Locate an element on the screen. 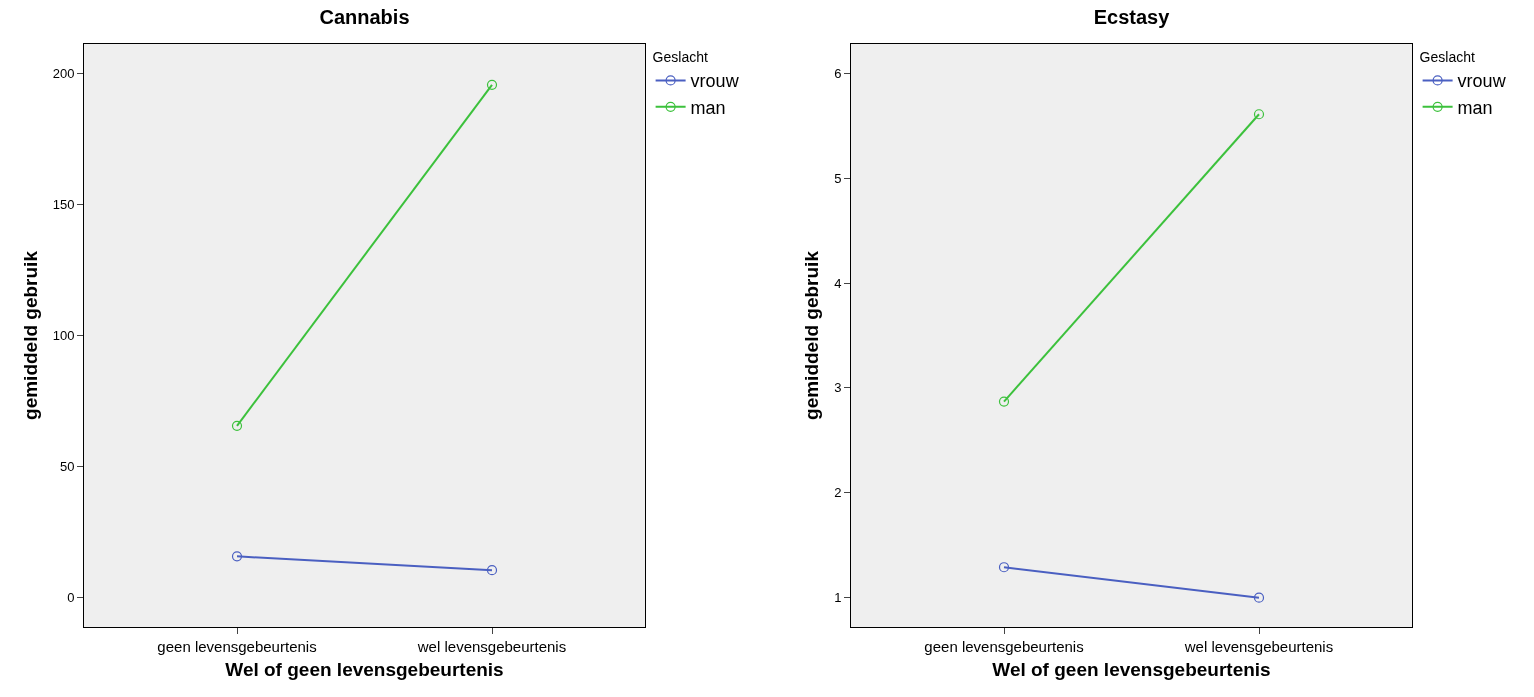 This screenshot has height=697, width=1534. chart-title: Ecstasy is located at coordinates (1132, 17).